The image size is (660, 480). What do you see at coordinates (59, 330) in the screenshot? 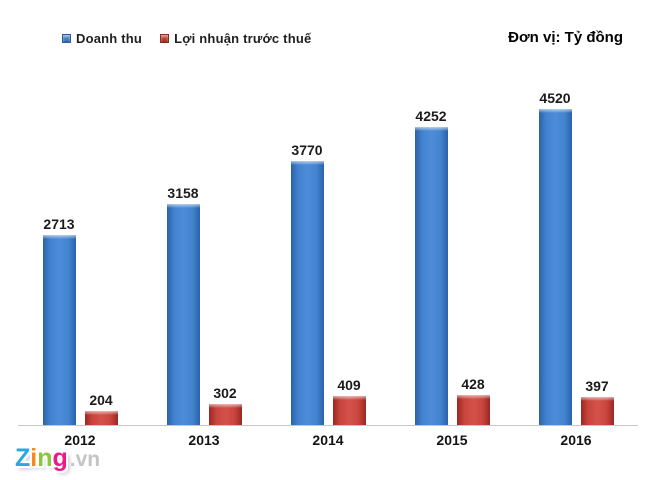
I see `bar-doanh-thu-2012` at bounding box center [59, 330].